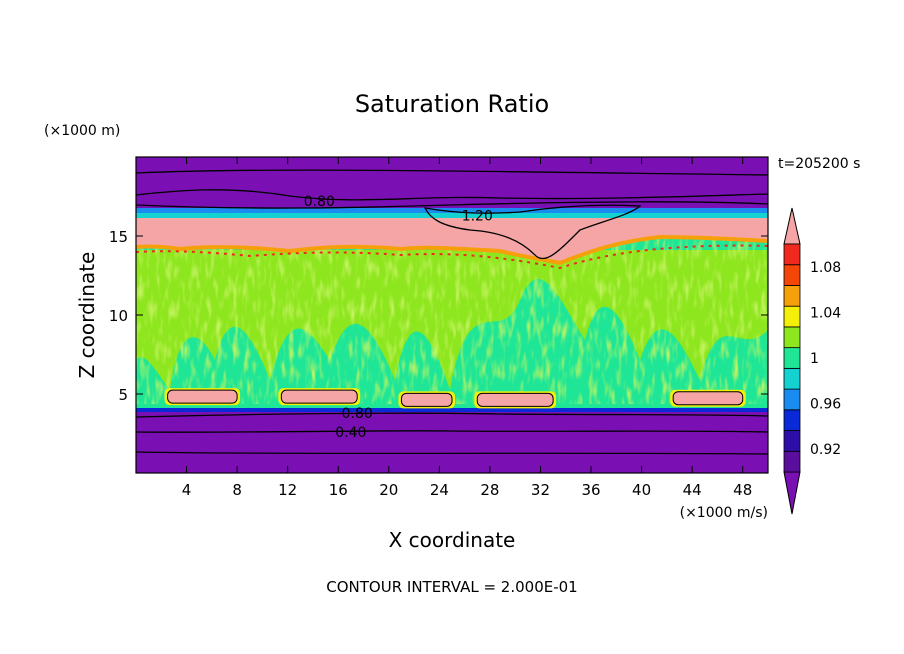 The height and width of the screenshot is (654, 904). Describe the element at coordinates (819, 164) in the screenshot. I see `time-label: t=205200 s` at that location.